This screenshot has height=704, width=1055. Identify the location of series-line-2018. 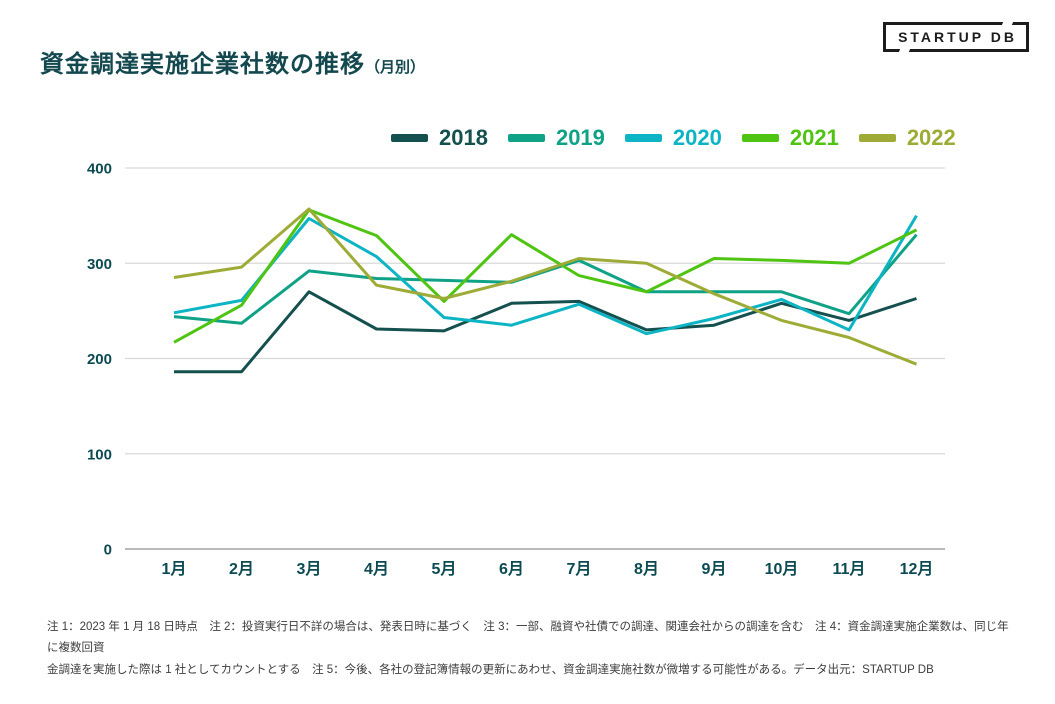
(545, 332).